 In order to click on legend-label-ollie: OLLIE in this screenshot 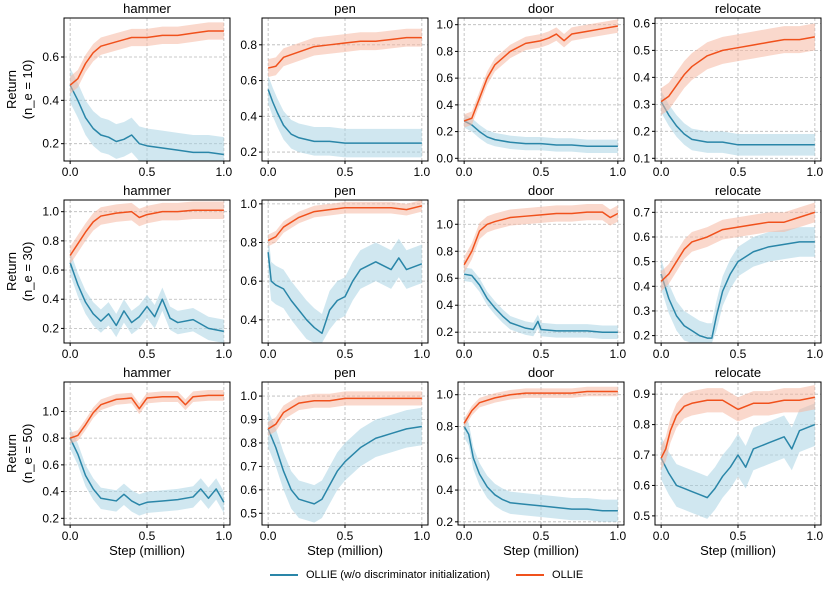, I will do `click(568, 575)`.